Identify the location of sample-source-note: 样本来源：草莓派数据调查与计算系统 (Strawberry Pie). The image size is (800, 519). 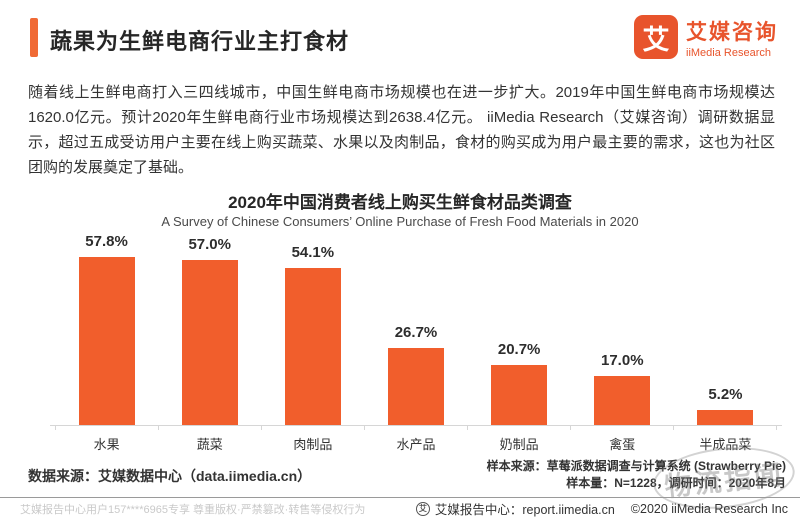
(636, 466).